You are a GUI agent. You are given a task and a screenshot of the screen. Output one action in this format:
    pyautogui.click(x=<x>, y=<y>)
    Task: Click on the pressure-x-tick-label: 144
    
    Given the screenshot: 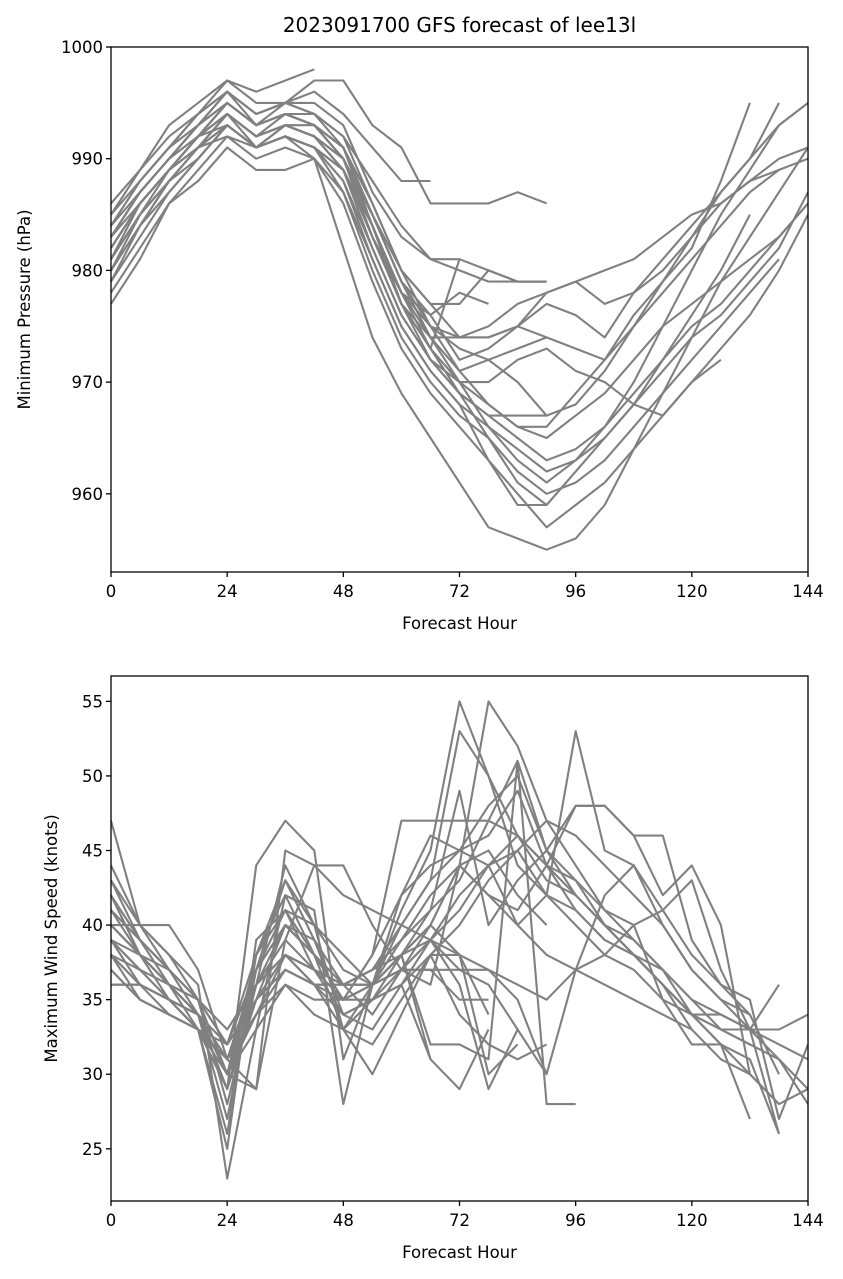 What is the action you would take?
    pyautogui.click(x=808, y=591)
    